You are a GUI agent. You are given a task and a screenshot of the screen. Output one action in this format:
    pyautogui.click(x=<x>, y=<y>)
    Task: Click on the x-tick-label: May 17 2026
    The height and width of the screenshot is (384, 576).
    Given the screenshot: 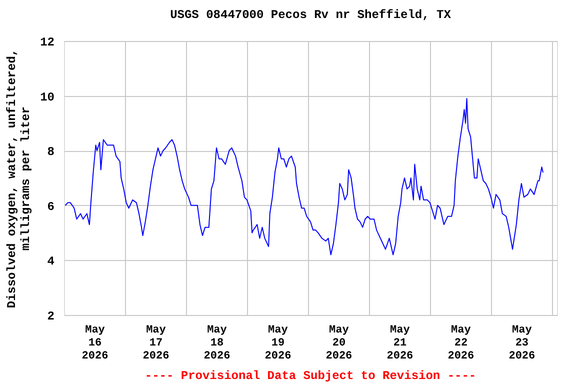 What is the action you would take?
    pyautogui.click(x=156, y=343)
    